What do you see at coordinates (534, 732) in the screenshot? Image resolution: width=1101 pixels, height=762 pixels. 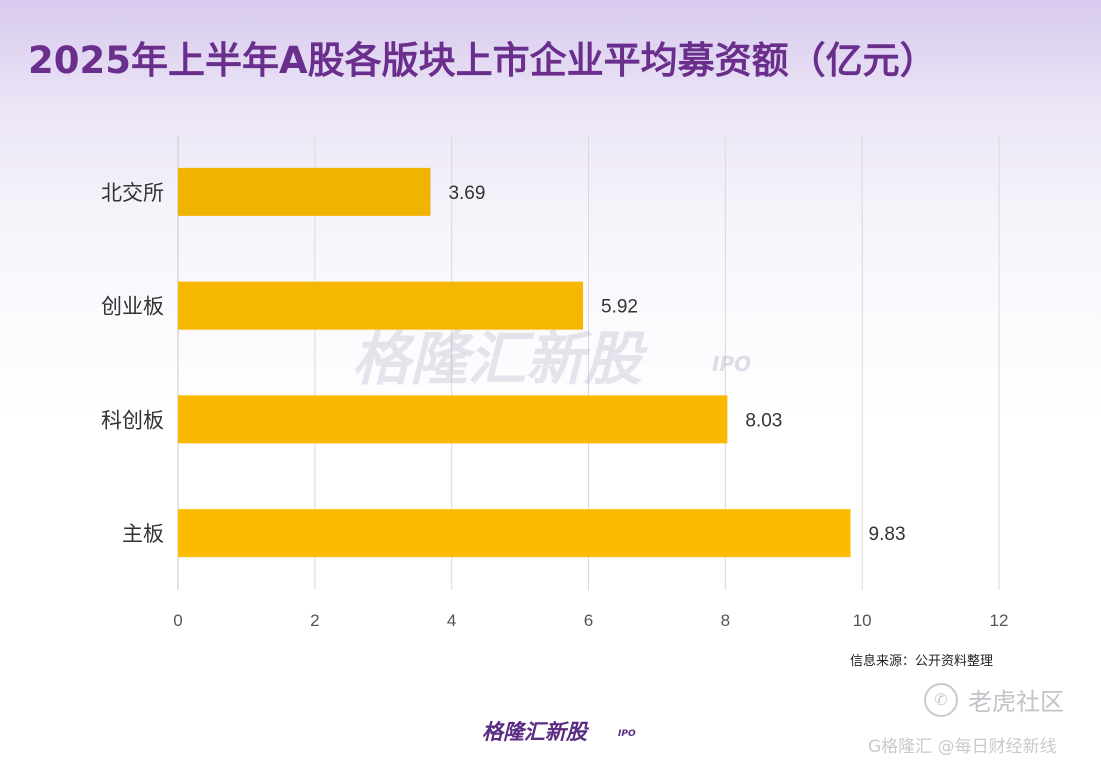 I see `brand-logo: 格隆汇新股` at bounding box center [534, 732].